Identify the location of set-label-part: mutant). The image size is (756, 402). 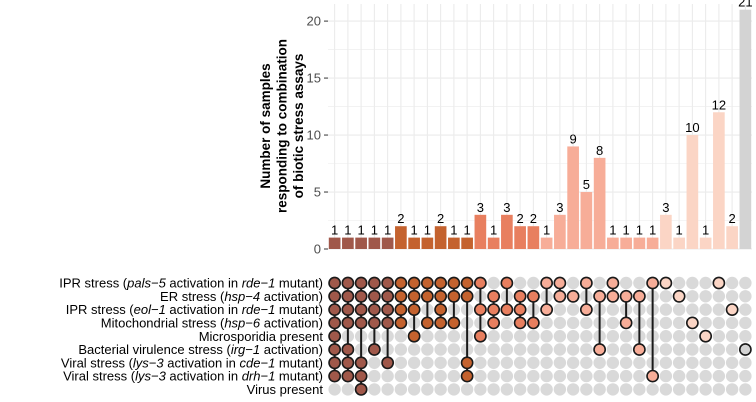
(299, 309).